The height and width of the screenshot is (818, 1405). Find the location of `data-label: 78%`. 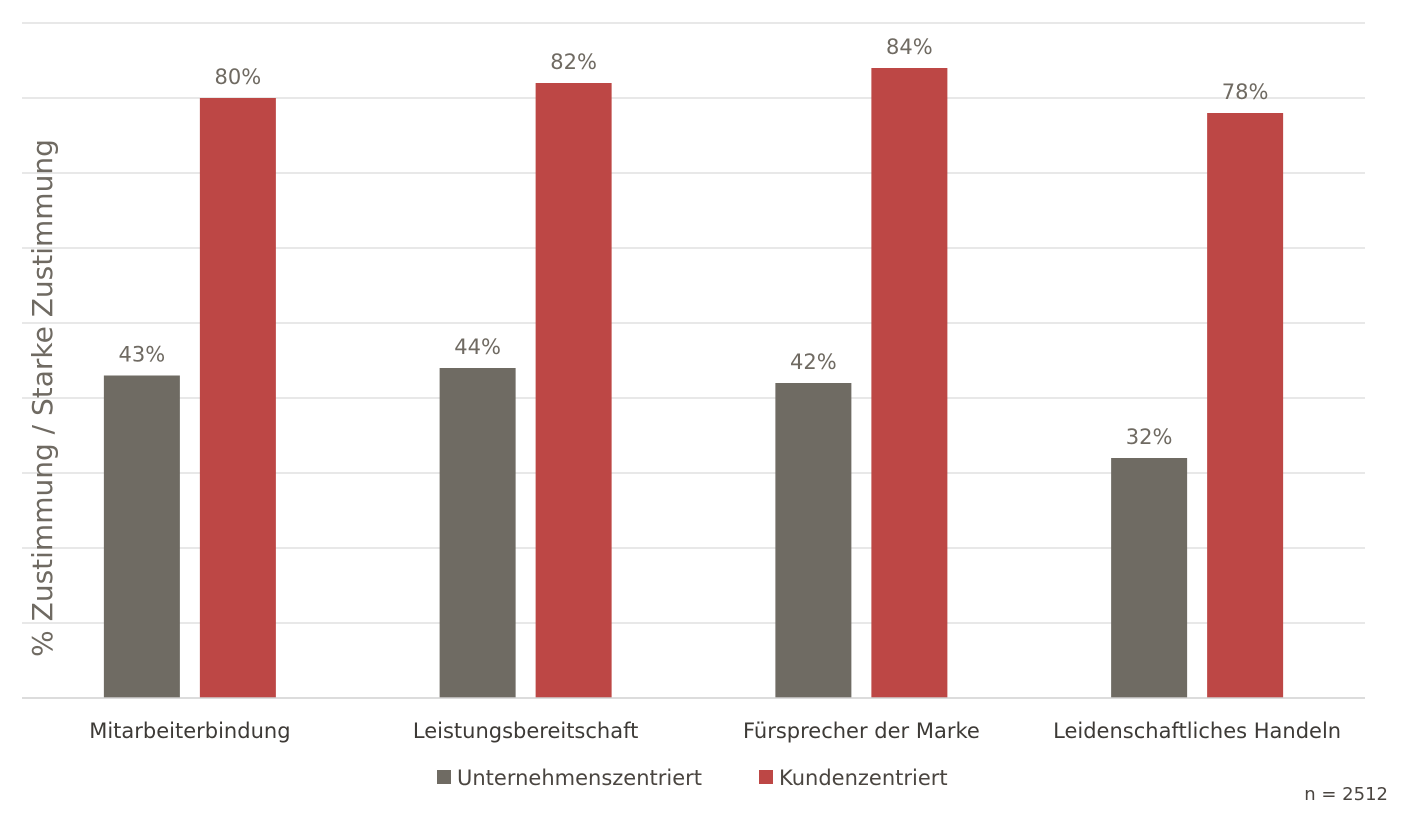

data-label: 78% is located at coordinates (1245, 92).